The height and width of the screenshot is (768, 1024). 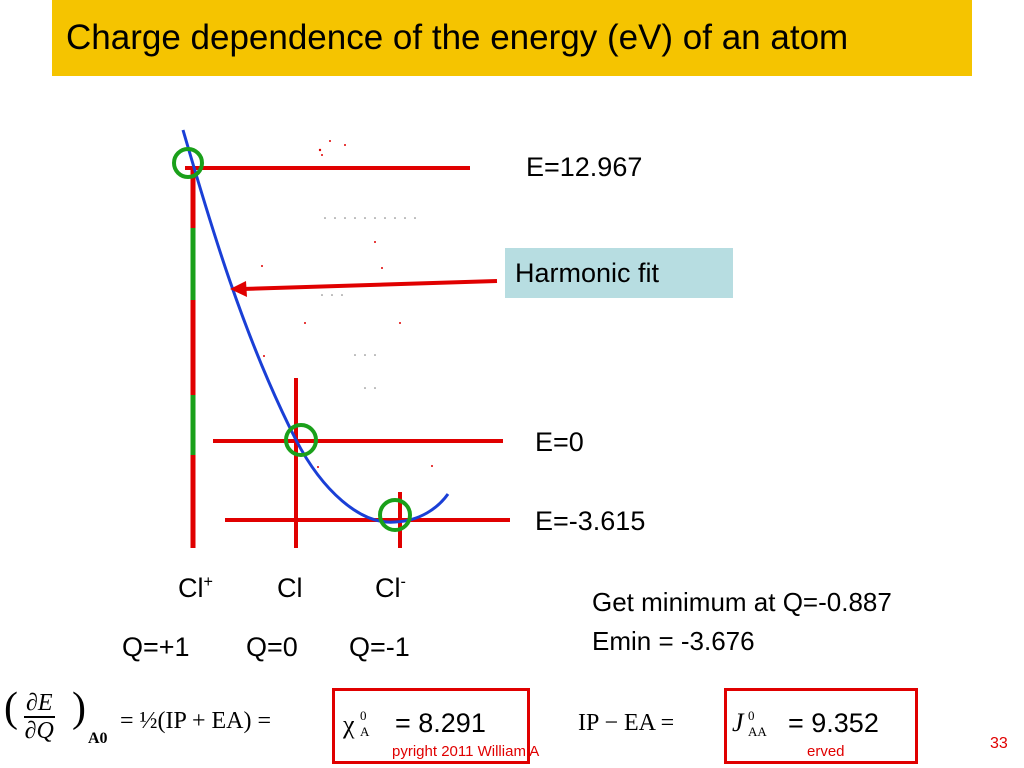 What do you see at coordinates (626, 723) in the screenshot?
I see `ip-minus-ea-expression: IP − EA =` at bounding box center [626, 723].